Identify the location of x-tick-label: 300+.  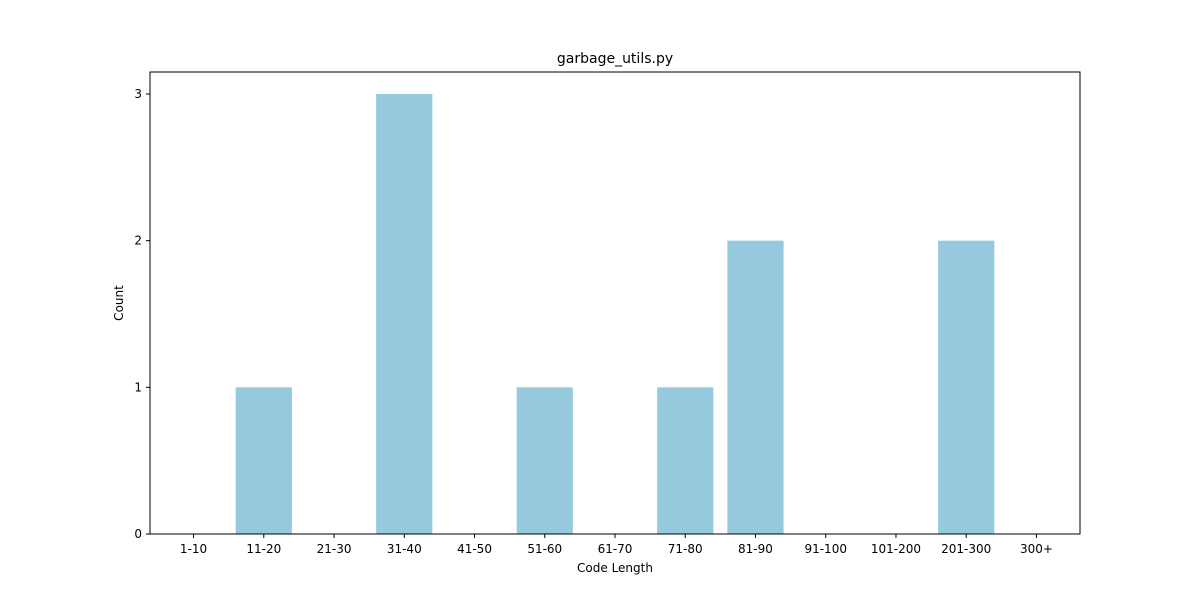
(1036, 549).